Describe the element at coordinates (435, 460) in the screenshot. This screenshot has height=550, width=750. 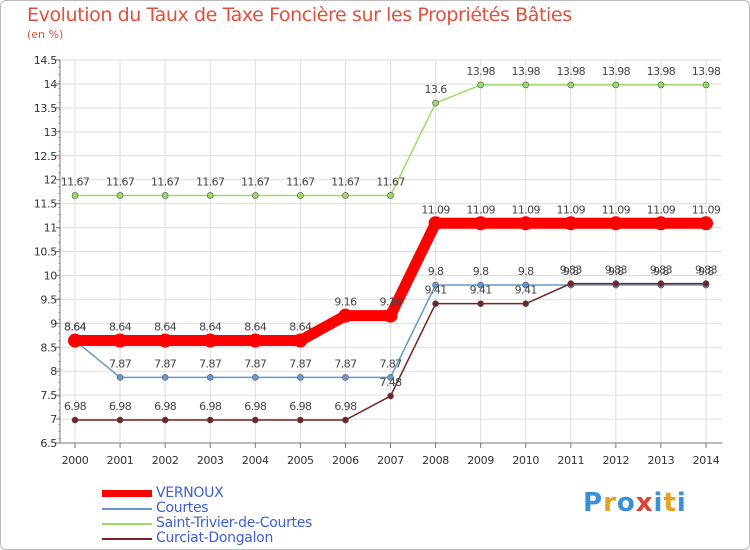
I see `x-tick-label: 2008` at that location.